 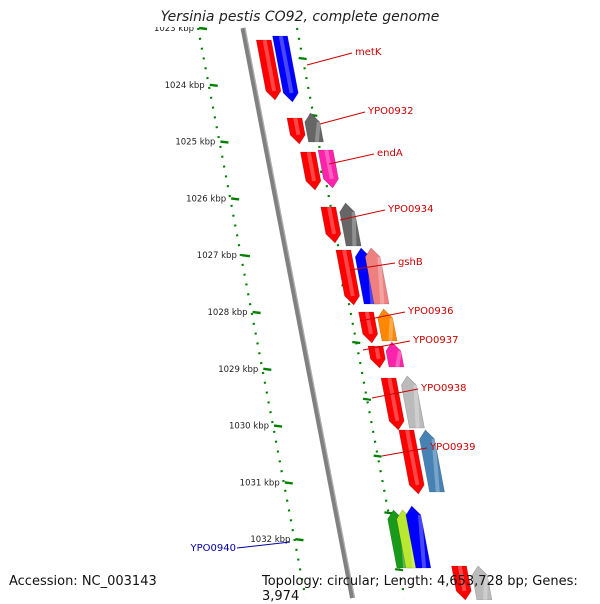 What do you see at coordinates (185, 86) in the screenshot?
I see `kbp-tick-label: 1024 kbp` at bounding box center [185, 86].